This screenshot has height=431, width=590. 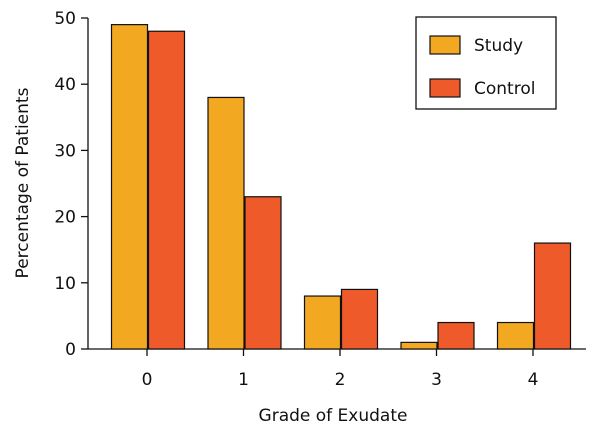 I want to click on y-axis-title: Percentage of Patients, so click(x=23, y=182).